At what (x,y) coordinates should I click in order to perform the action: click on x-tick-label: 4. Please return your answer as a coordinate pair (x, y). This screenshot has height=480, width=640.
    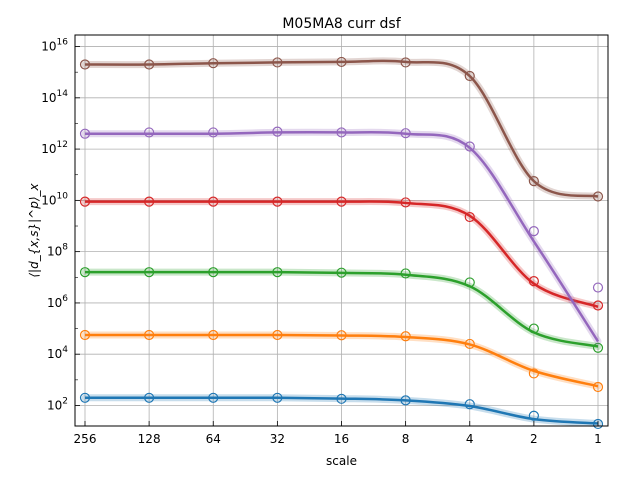
    Looking at the image, I should click on (470, 439).